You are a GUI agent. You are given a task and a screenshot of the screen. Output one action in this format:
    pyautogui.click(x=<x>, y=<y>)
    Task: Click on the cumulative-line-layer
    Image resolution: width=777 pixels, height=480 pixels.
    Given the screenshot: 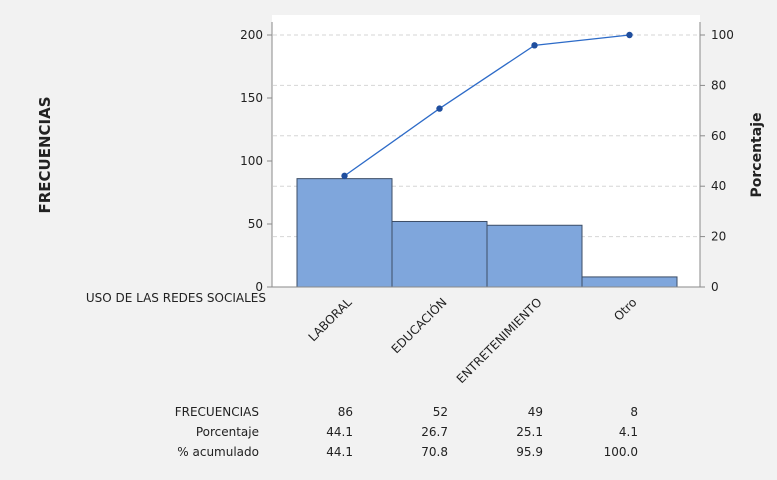 What is the action you would take?
    pyautogui.click(x=487, y=105)
    